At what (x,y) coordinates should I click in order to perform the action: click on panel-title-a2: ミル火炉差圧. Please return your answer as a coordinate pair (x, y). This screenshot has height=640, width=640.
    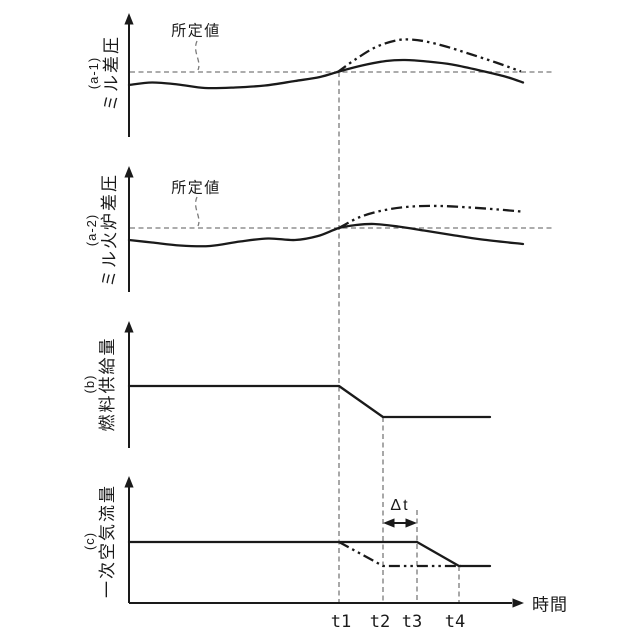
    Looking at the image, I should click on (109, 230).